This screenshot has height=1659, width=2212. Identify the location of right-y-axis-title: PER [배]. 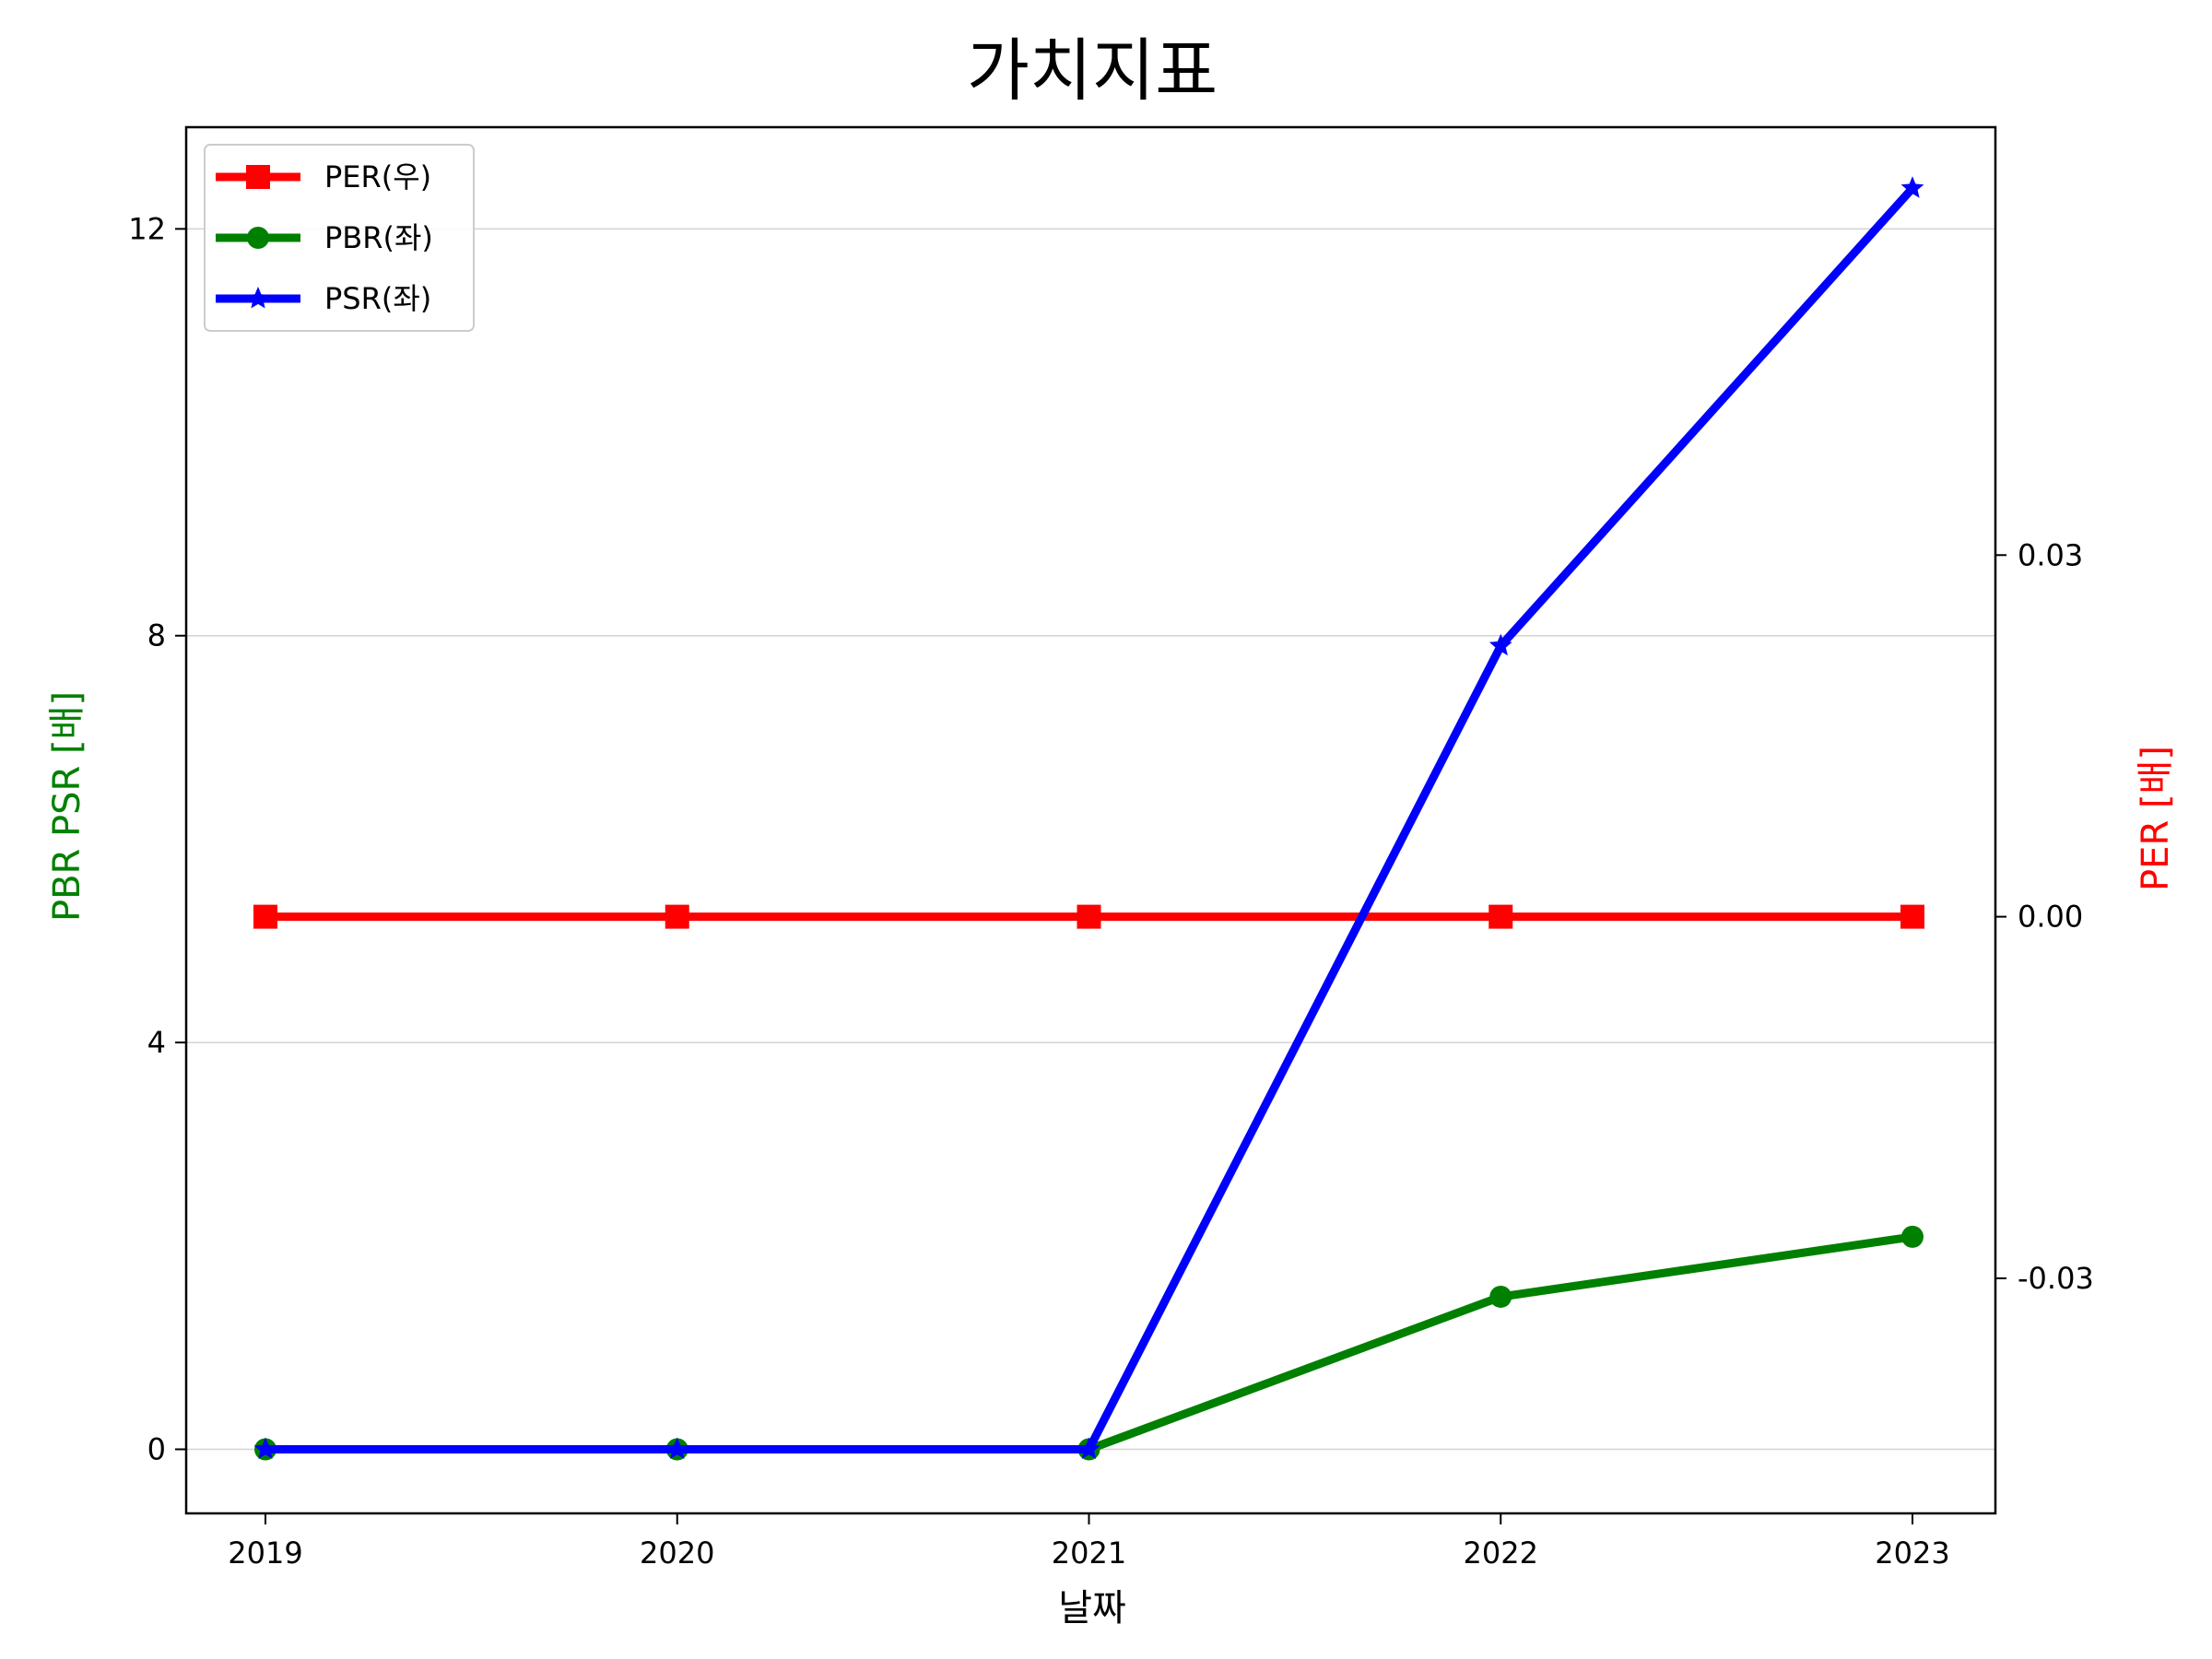
(2156, 818).